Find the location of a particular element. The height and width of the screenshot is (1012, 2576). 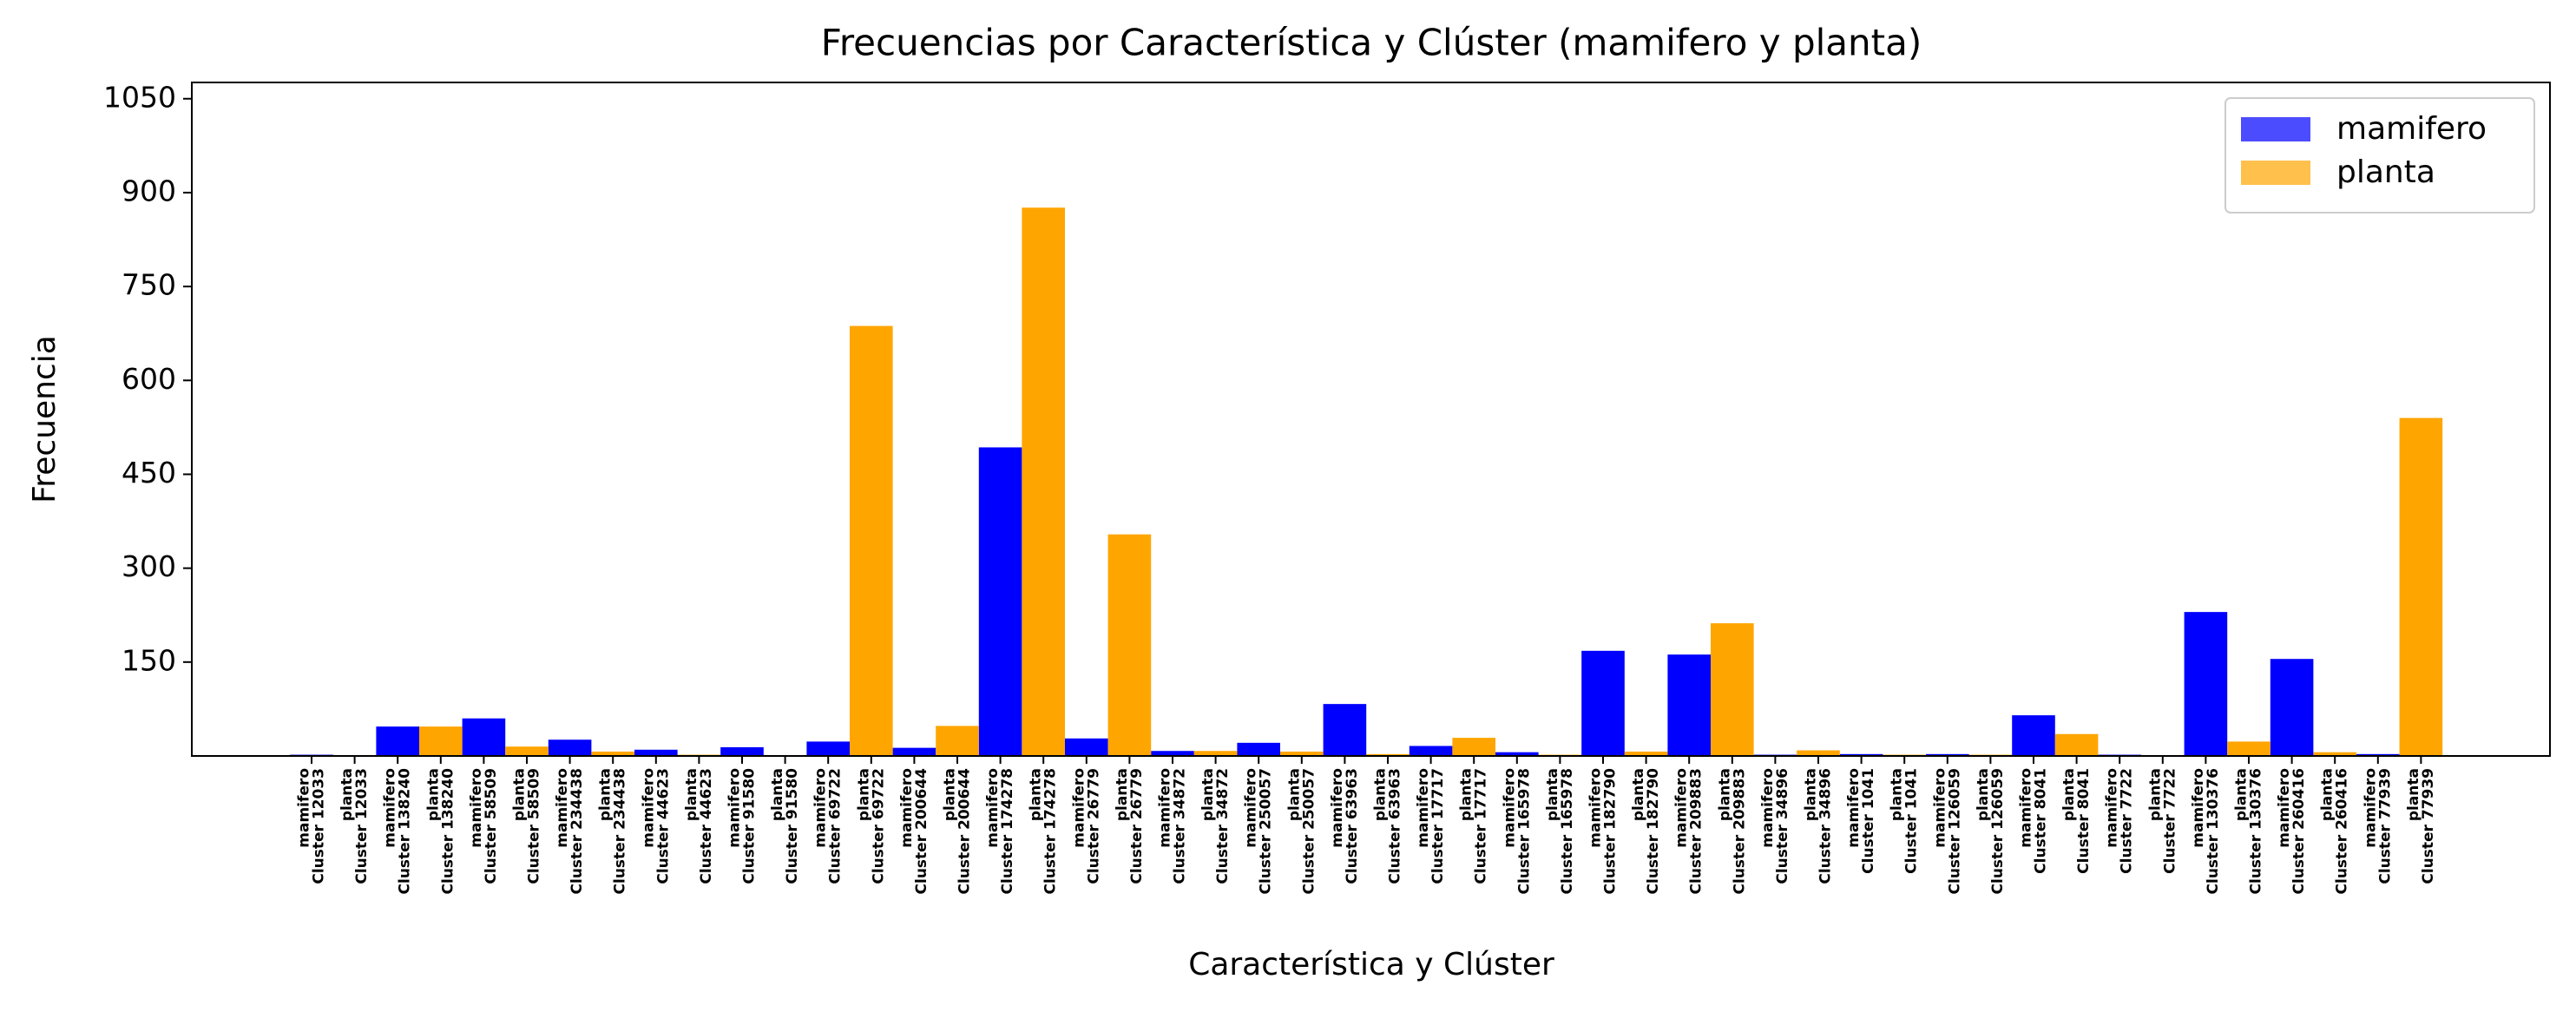

x-tick-label: Cluster 234438 is located at coordinates (620, 831).